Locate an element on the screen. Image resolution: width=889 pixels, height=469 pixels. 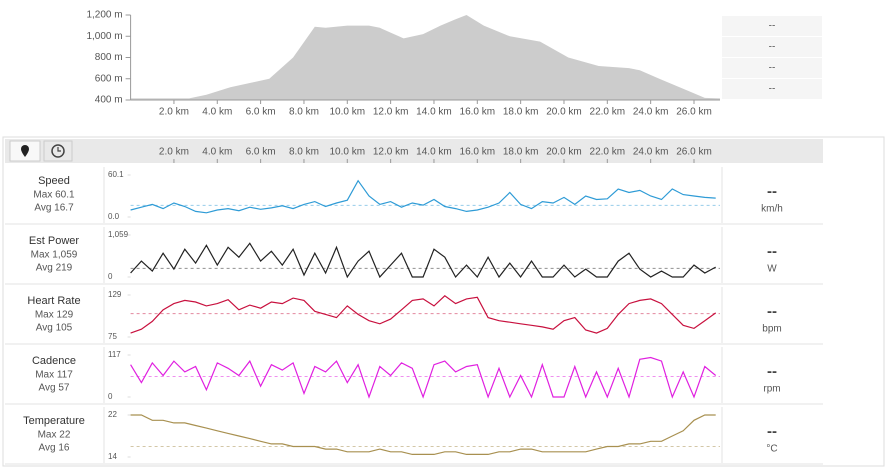
stream-avg: Avg 16.7 is located at coordinates (54, 208).